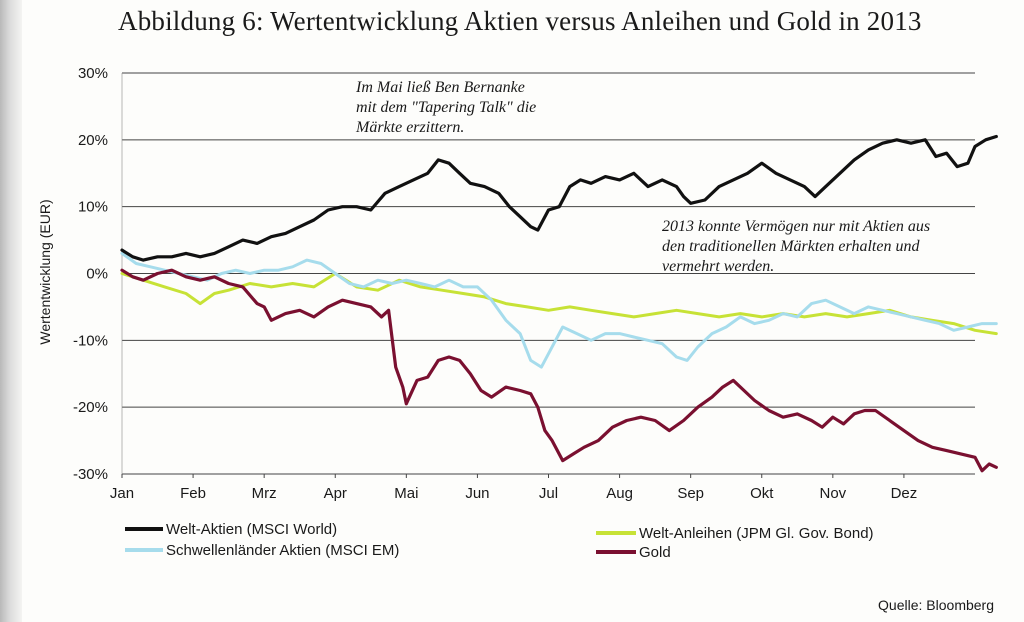 The image size is (1024, 622). Describe the element at coordinates (477, 493) in the screenshot. I see `x-tick-label: Jun` at that location.